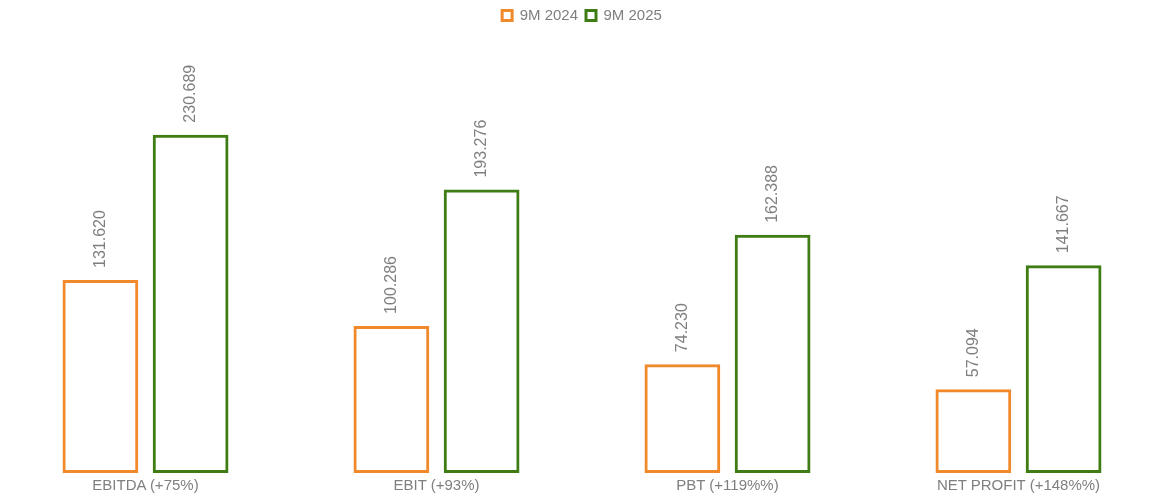 This screenshot has height=499, width=1164. What do you see at coordinates (972, 353) in the screenshot?
I see `data-label: 57.094` at bounding box center [972, 353].